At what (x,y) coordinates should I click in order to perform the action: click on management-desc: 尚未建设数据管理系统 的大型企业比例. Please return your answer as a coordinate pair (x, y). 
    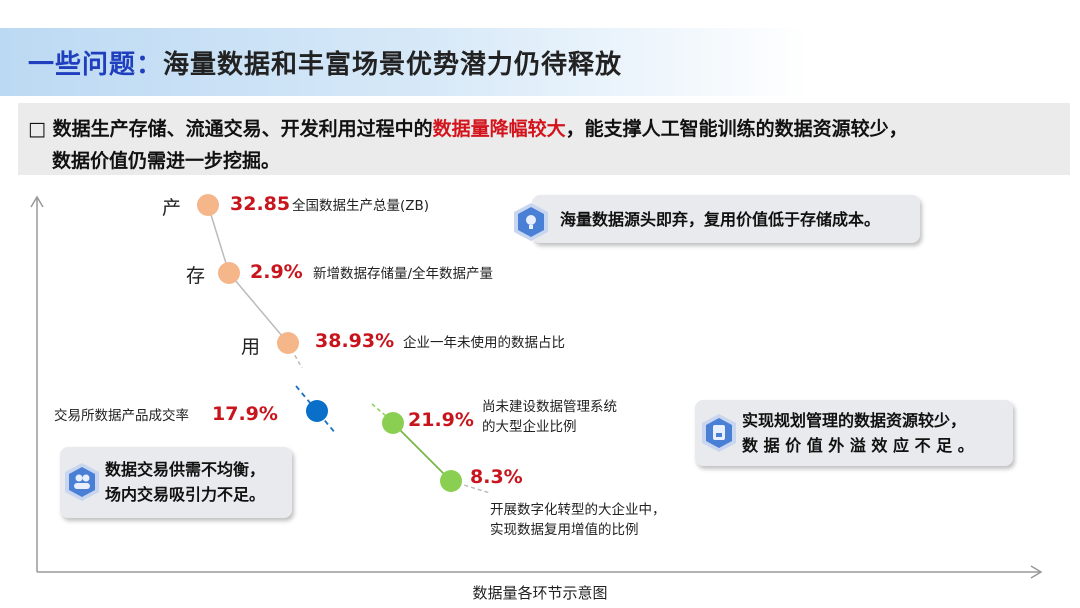
    Looking at the image, I should click on (549, 417).